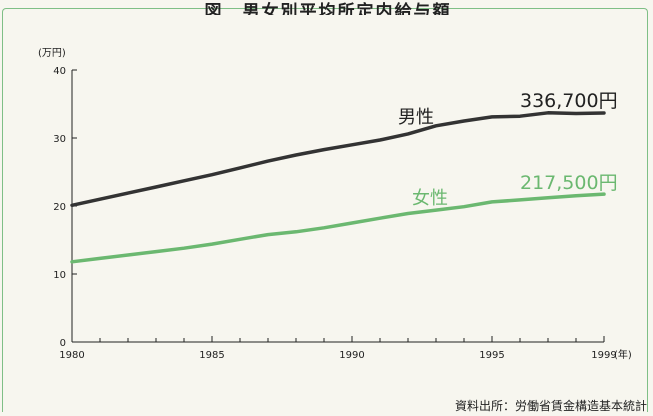  I want to click on data-source: 資料出所：労働省賃金構造基本統計, so click(550, 406).